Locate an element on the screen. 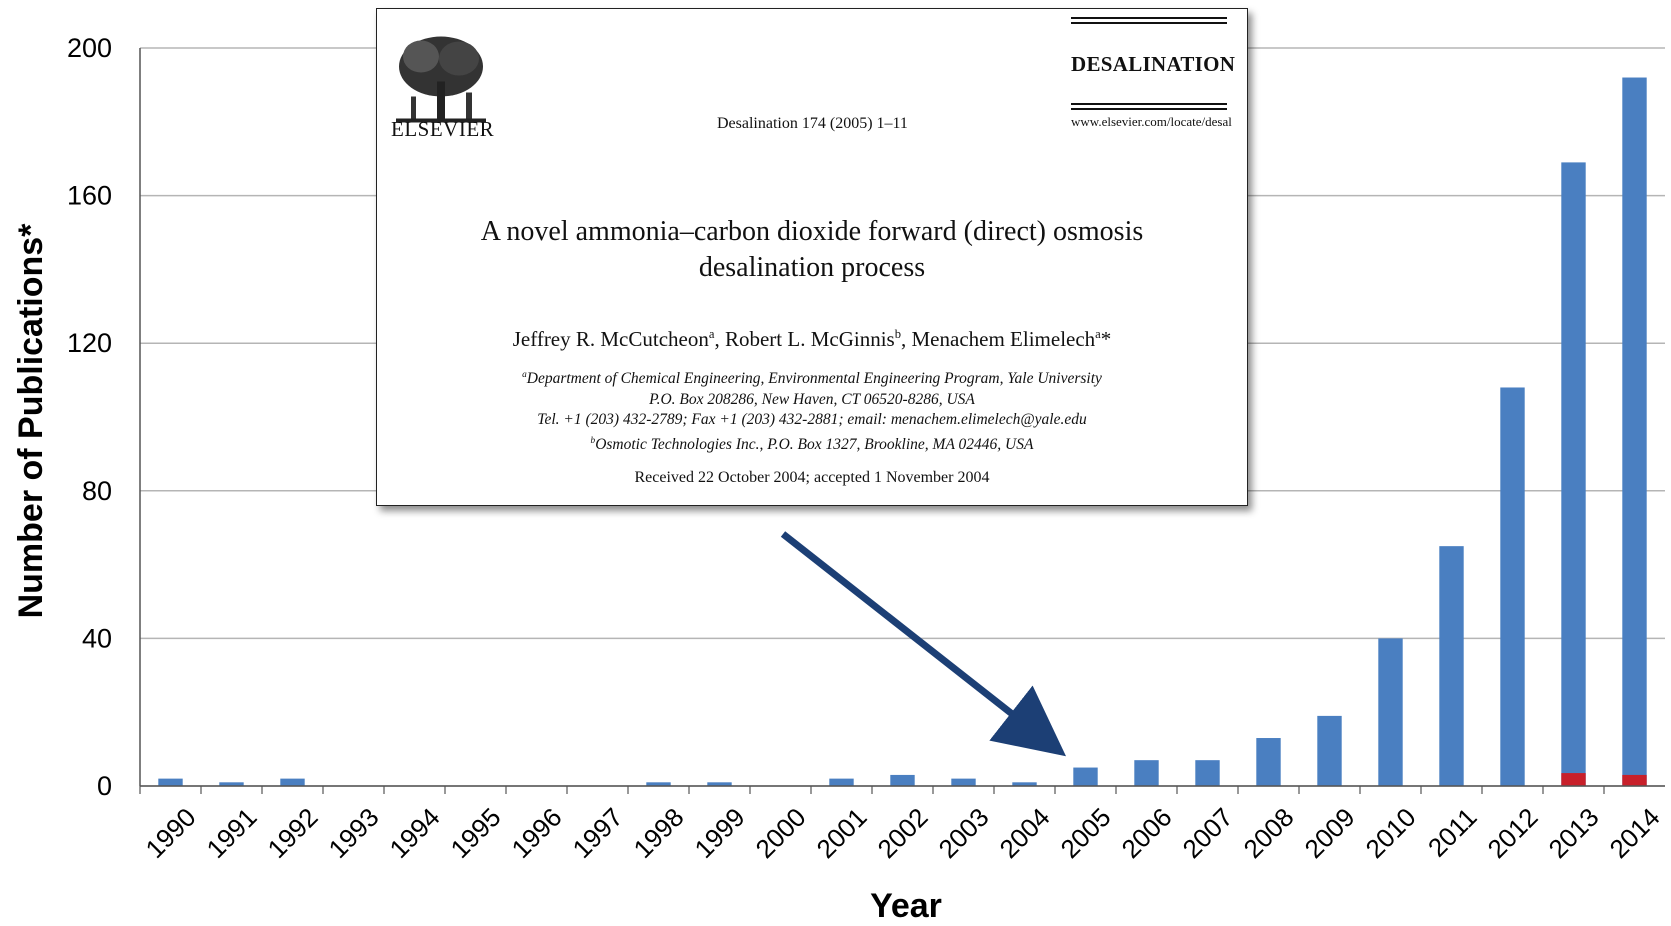  y-tick-label: 80 is located at coordinates (97, 491).